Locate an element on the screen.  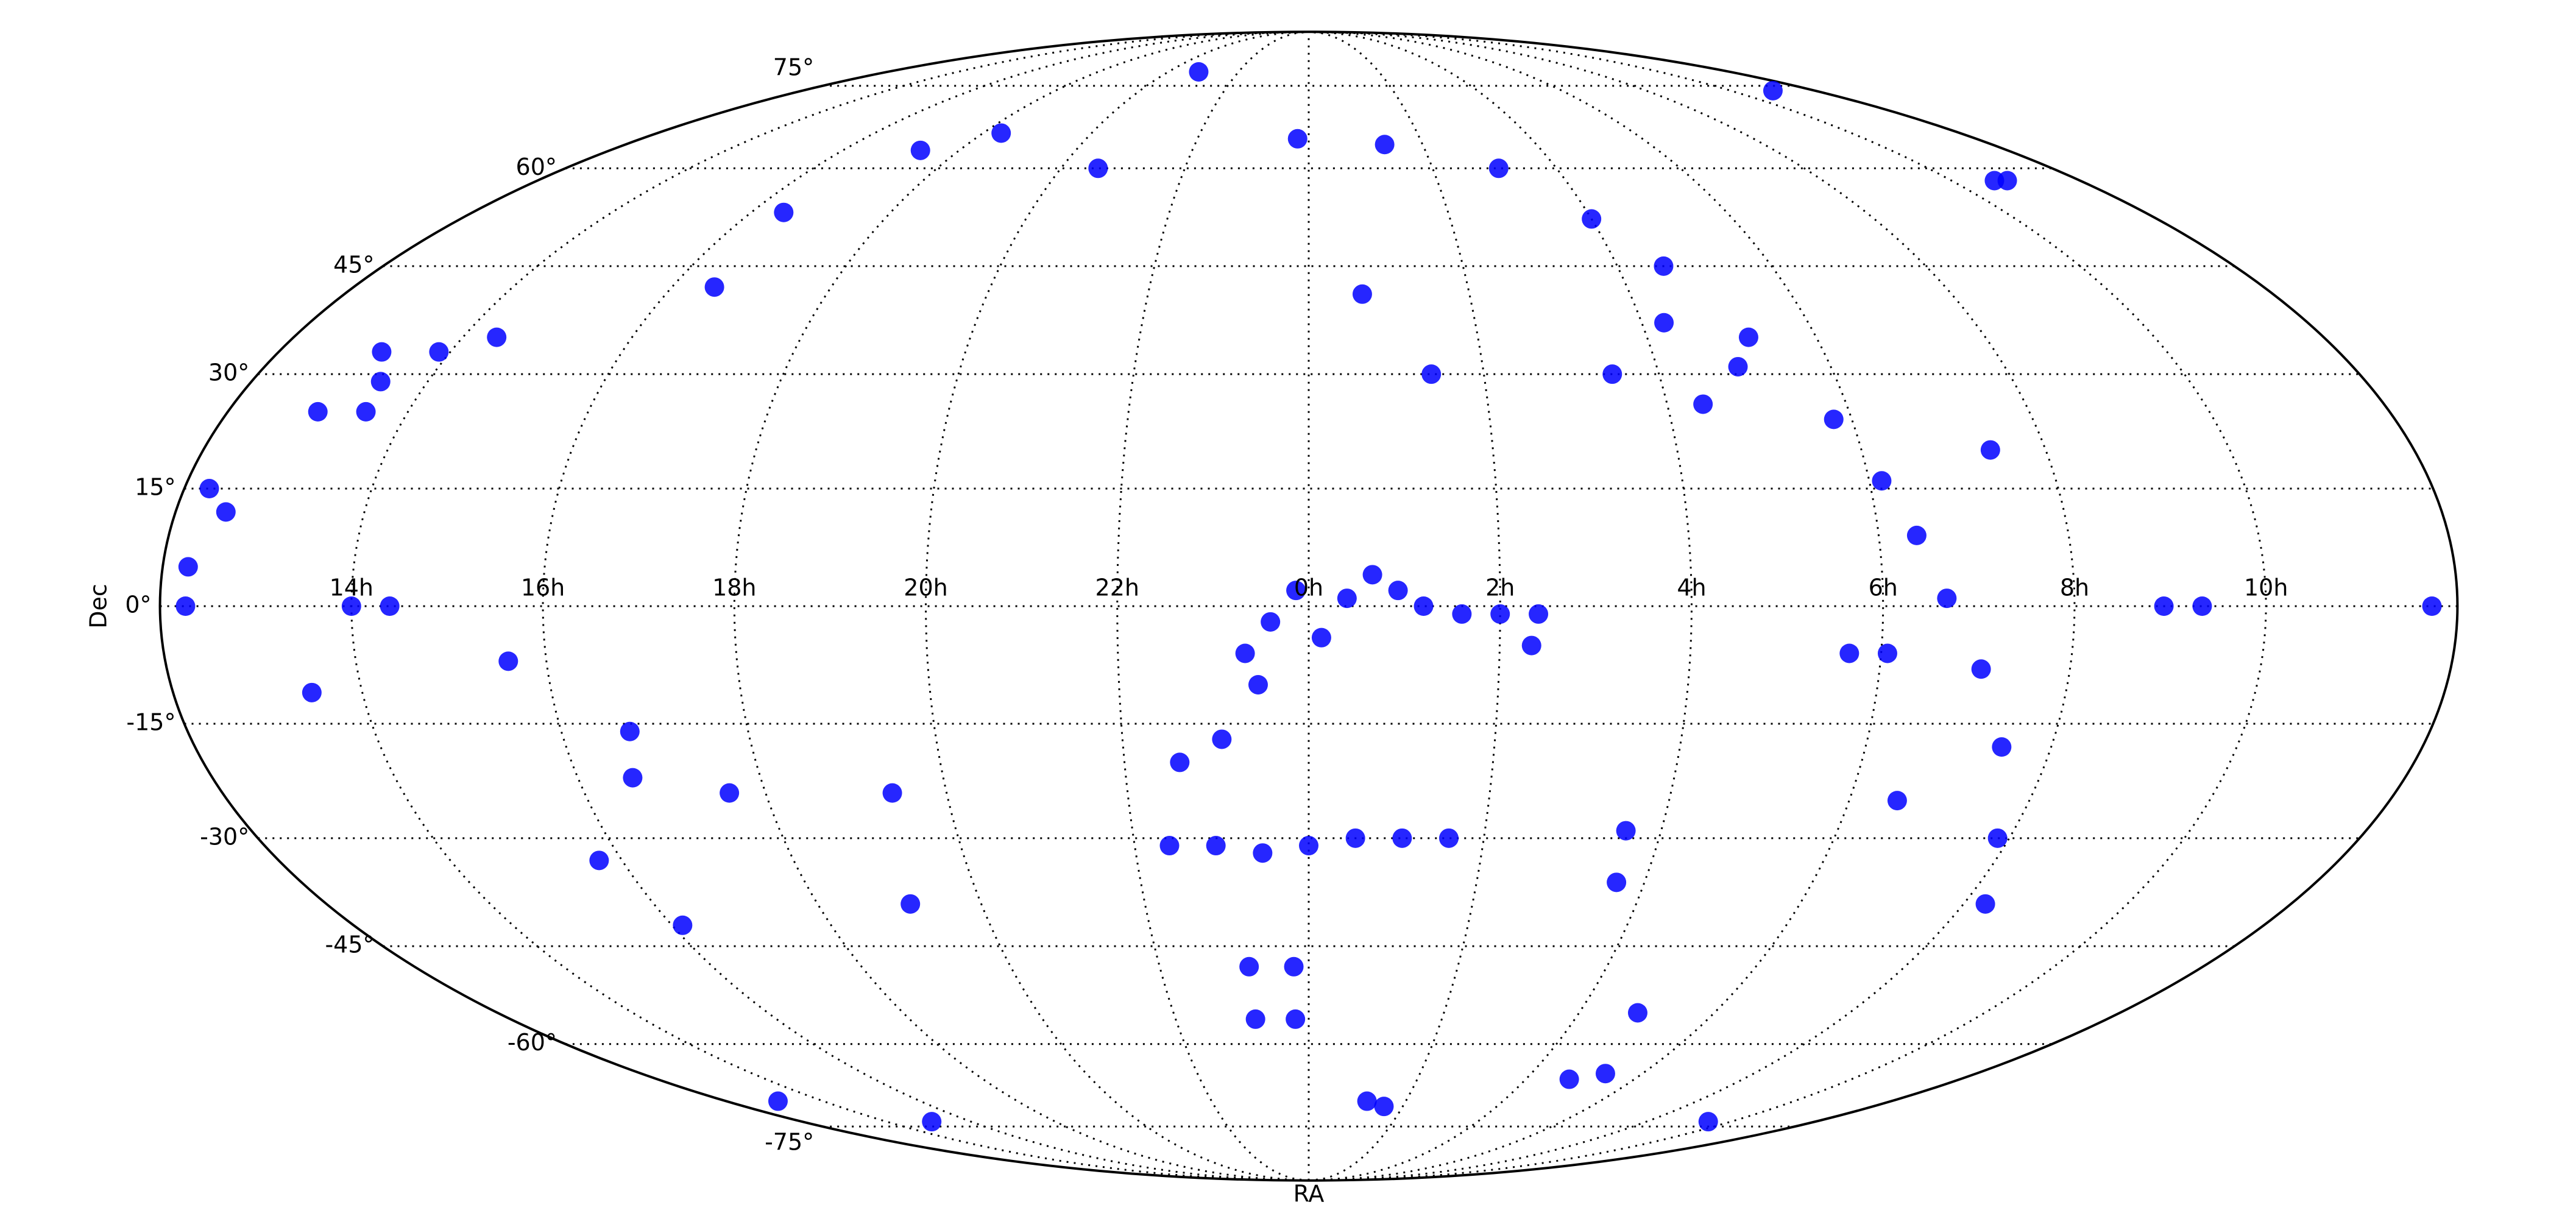
x-tick-label: 10h is located at coordinates (2266, 588).